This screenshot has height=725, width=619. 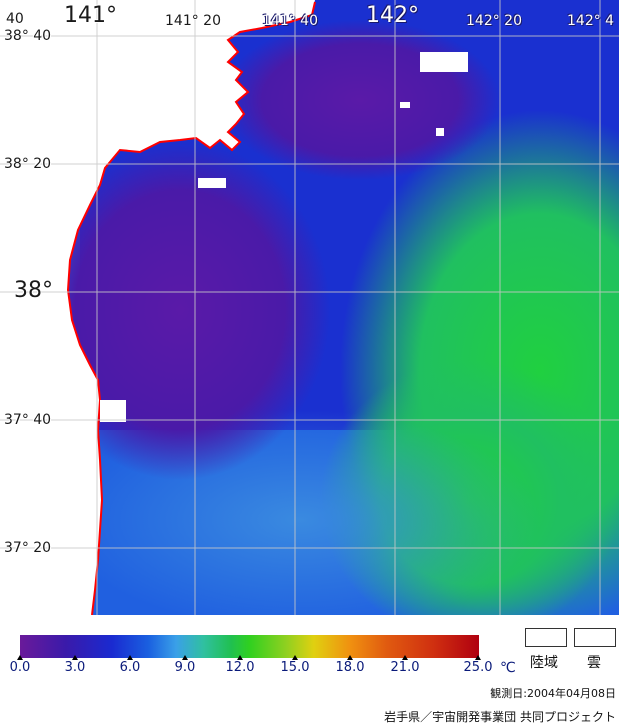 What do you see at coordinates (130, 667) in the screenshot?
I see `tick-label: 6.0` at bounding box center [130, 667].